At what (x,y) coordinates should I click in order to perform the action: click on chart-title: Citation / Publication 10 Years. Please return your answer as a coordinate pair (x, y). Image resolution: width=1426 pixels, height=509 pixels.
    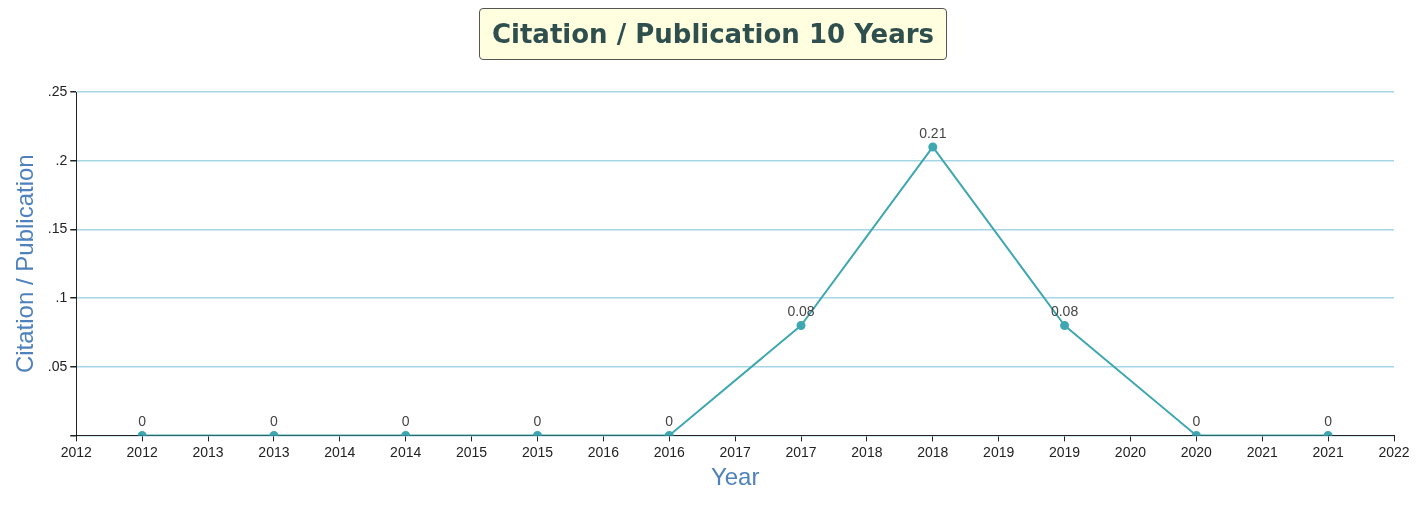
    Looking at the image, I should click on (713, 34).